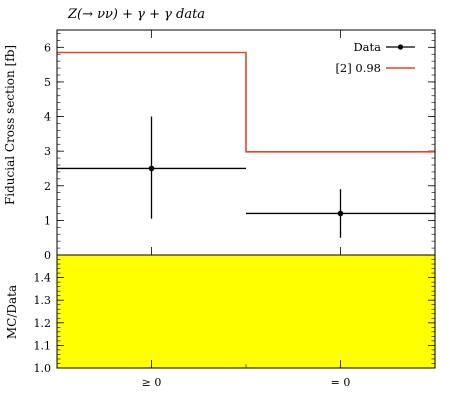  I want to click on ratio-y-tick-label: 1.0, so click(43, 368).